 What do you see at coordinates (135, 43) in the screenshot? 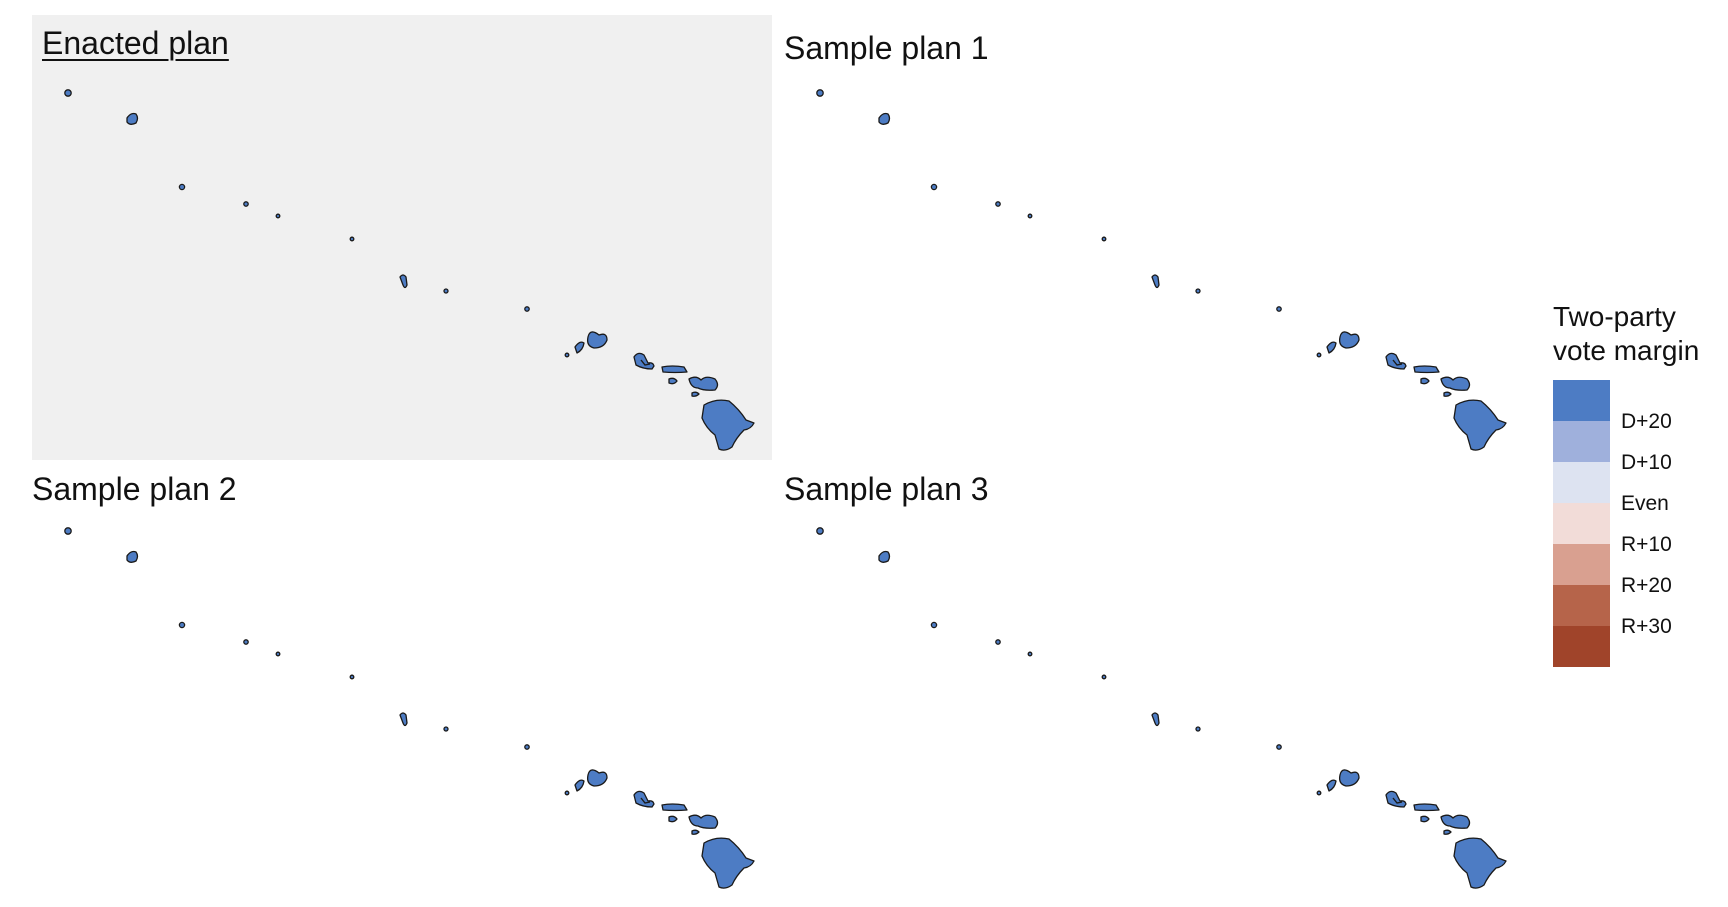
I see `panel-title: Enacted plan` at bounding box center [135, 43].